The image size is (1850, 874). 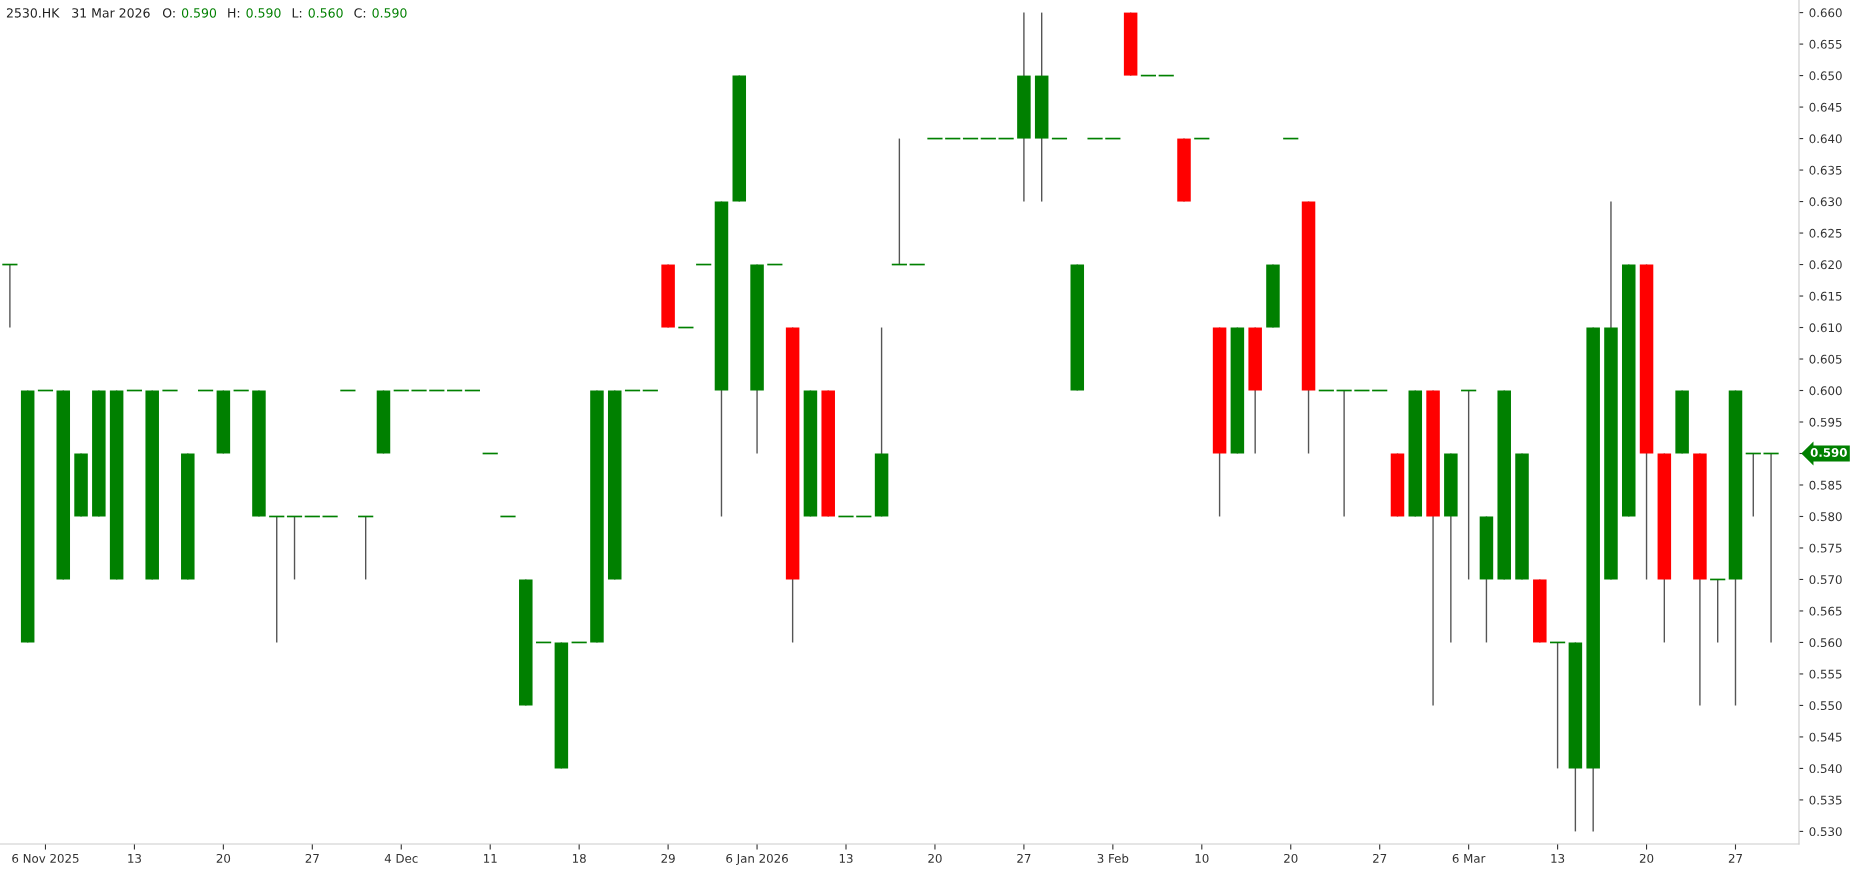 I want to click on y-tick-label: 0.610, so click(x=1825, y=328).